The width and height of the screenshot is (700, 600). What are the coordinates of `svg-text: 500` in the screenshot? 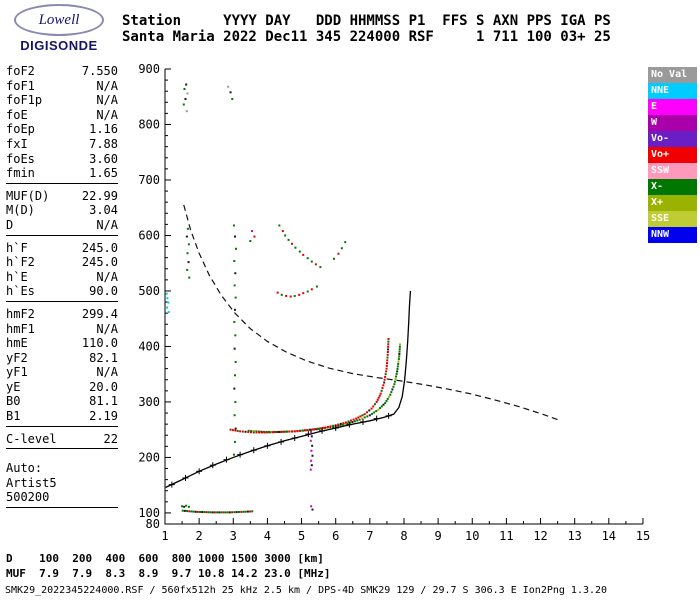 It's located at (149, 291).